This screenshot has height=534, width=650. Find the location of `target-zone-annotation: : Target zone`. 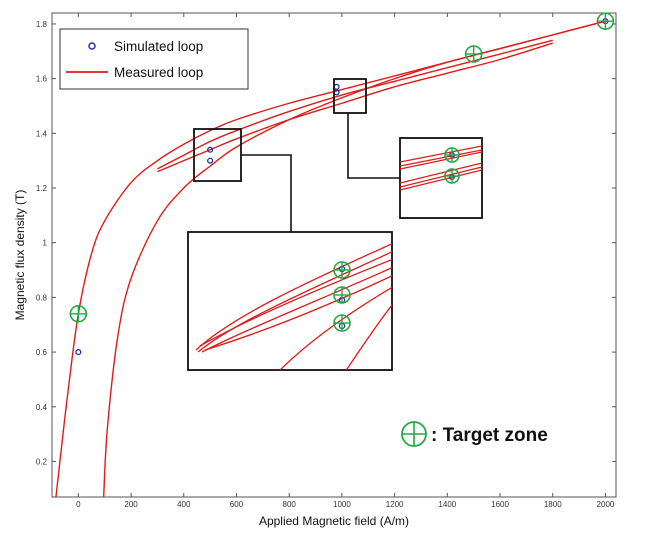

target-zone-annotation: : Target zone is located at coordinates (474, 434).